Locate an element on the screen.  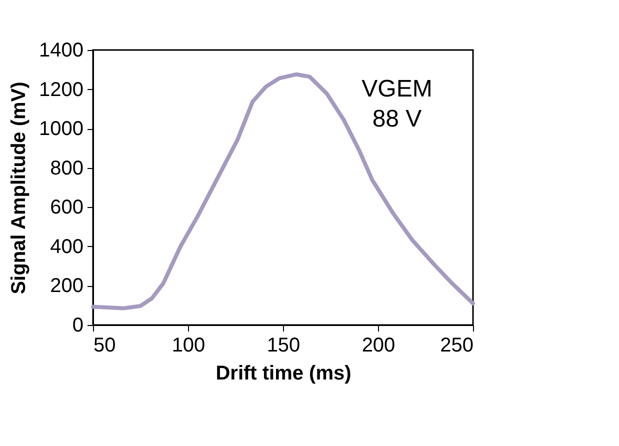
y-tick-label: 800 is located at coordinates (67, 168).